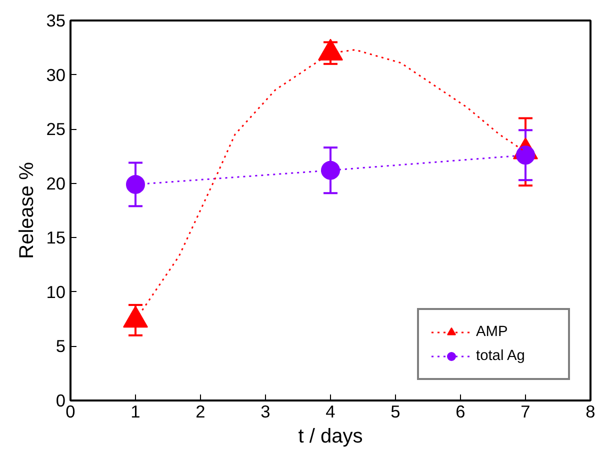 The height and width of the screenshot is (464, 605). I want to click on x-tick-label: 1, so click(135, 412).